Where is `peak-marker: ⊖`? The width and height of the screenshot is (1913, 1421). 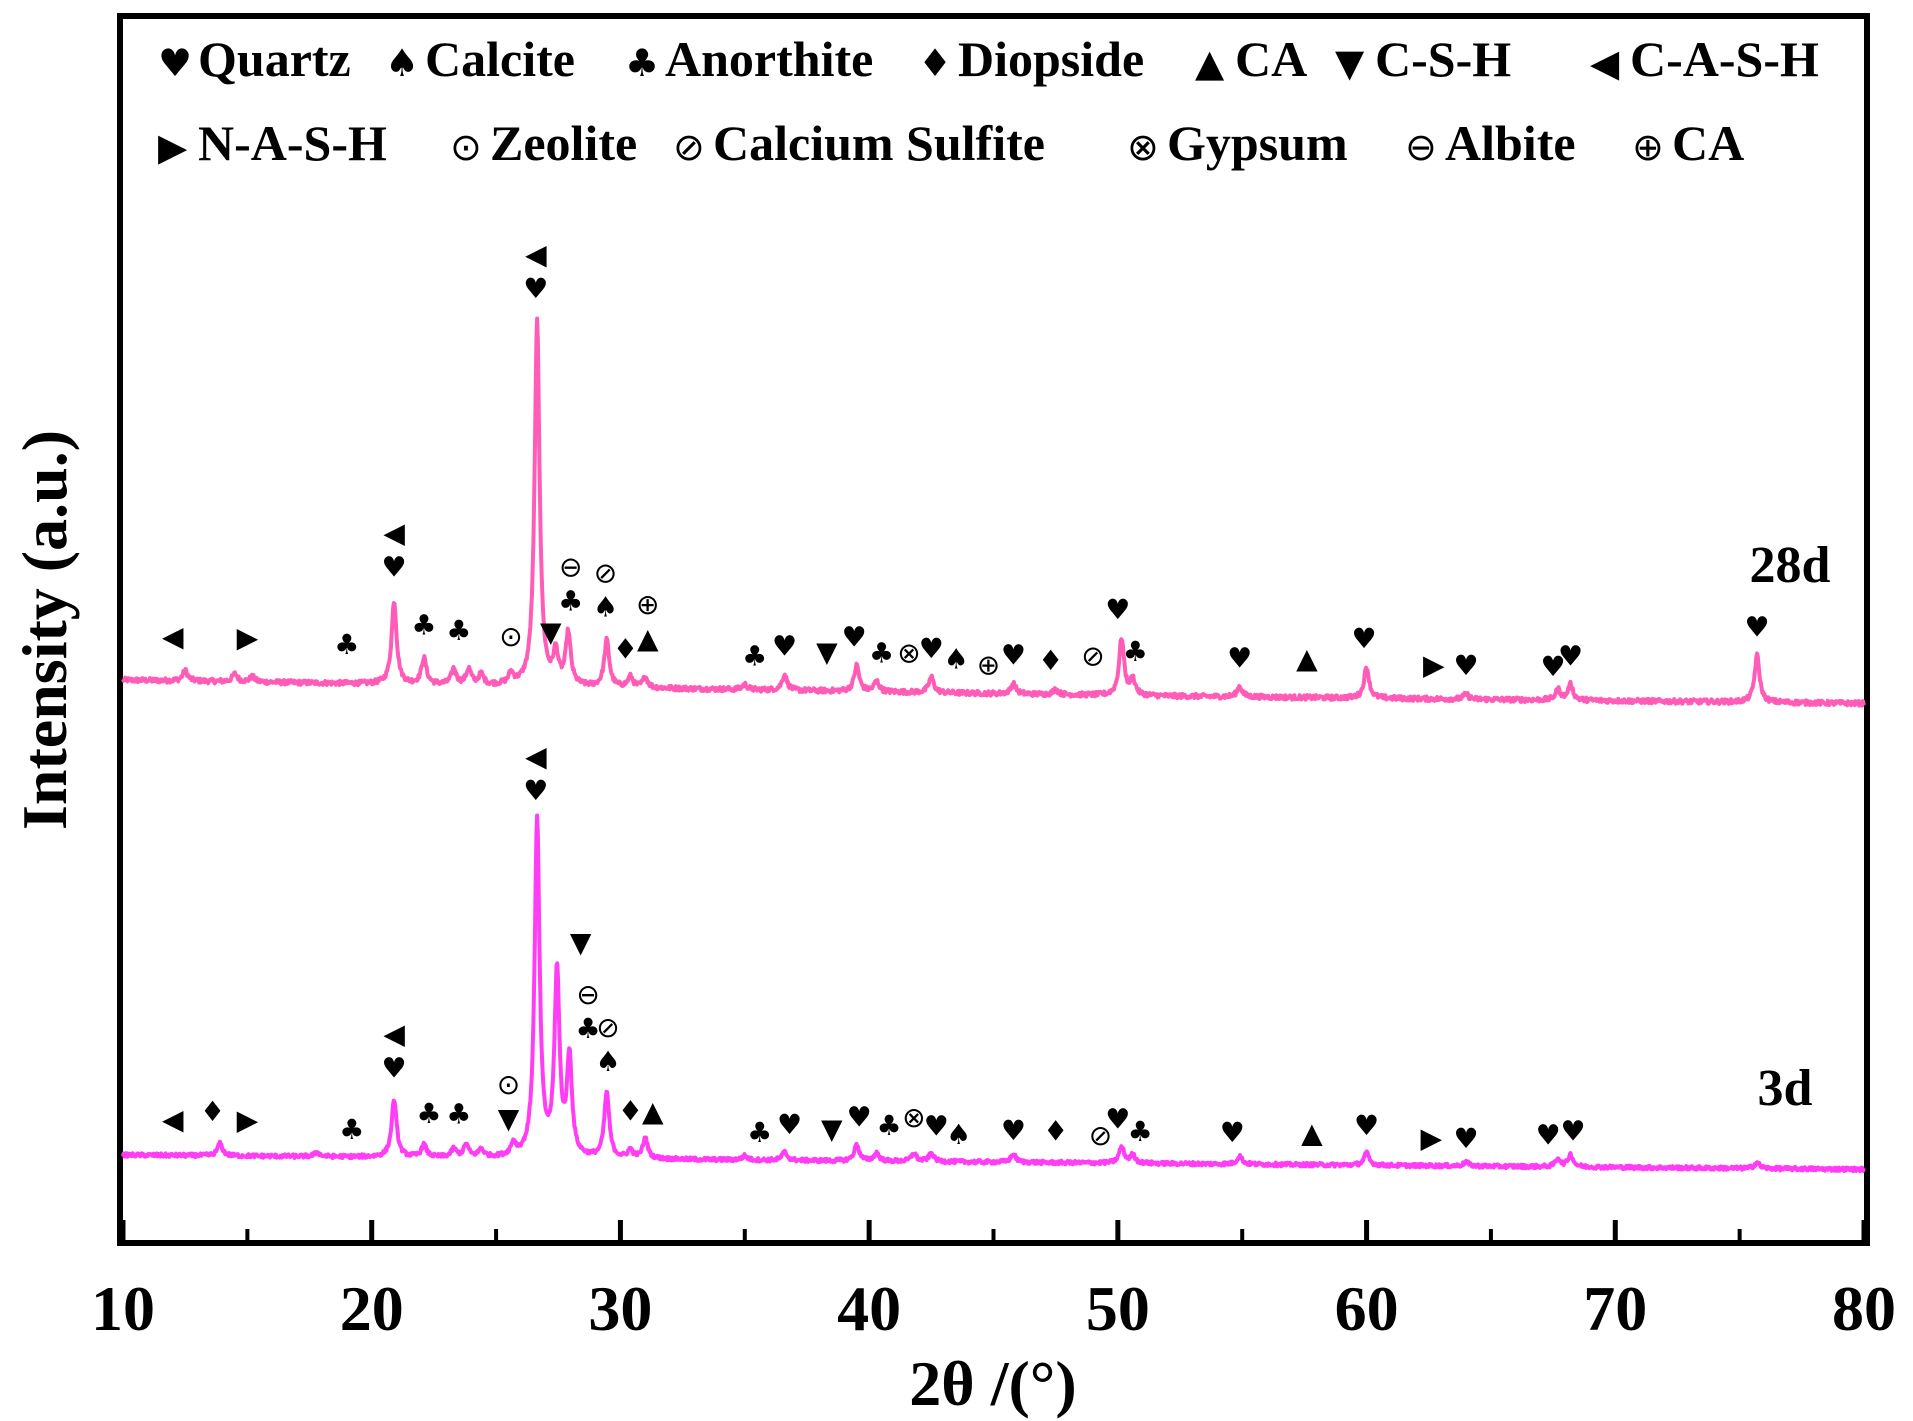 peak-marker: ⊖ is located at coordinates (570, 567).